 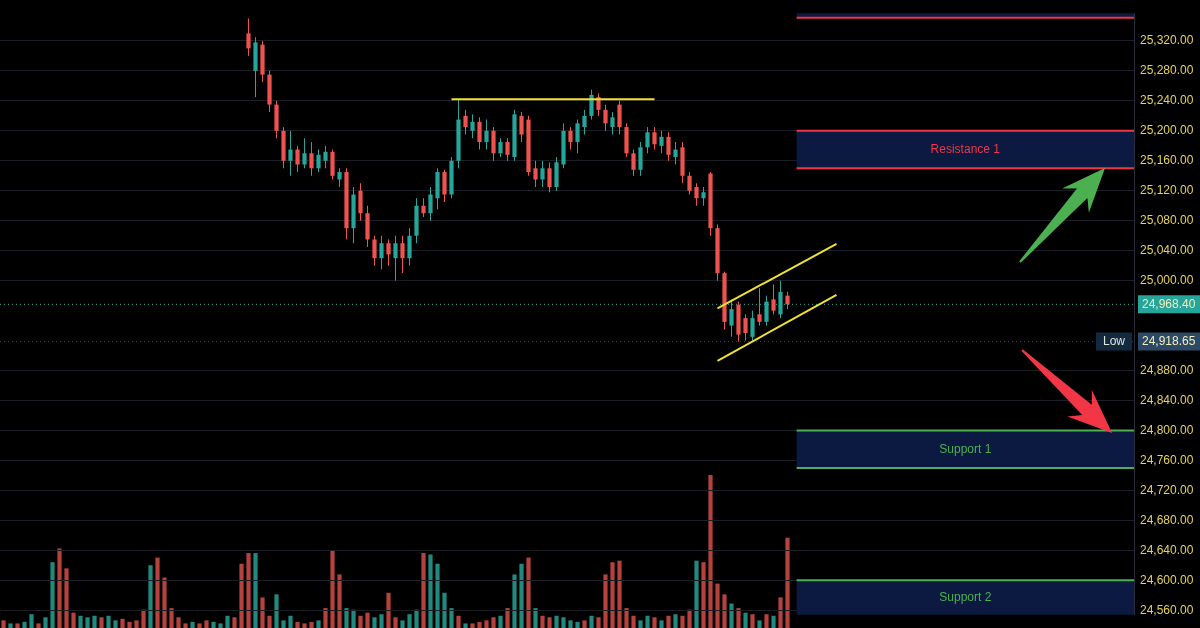 I want to click on y-tick-label: 24,880.00, so click(x=1167, y=369).